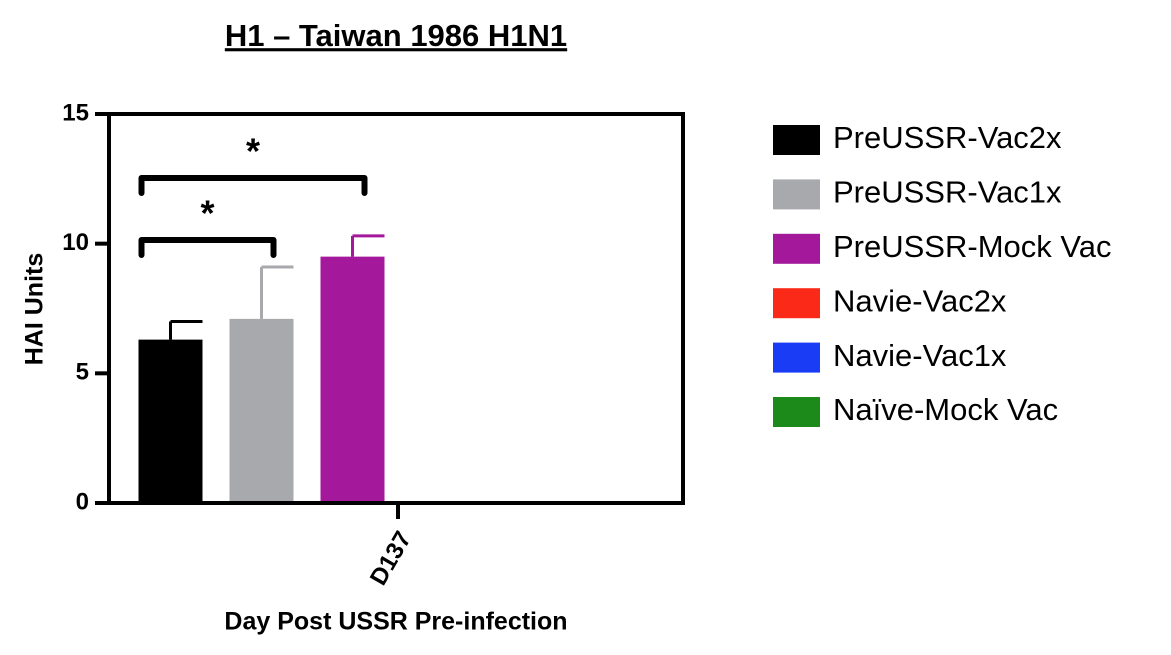  I want to click on legend-label: PreUSSR-Vac1x, so click(947, 192).